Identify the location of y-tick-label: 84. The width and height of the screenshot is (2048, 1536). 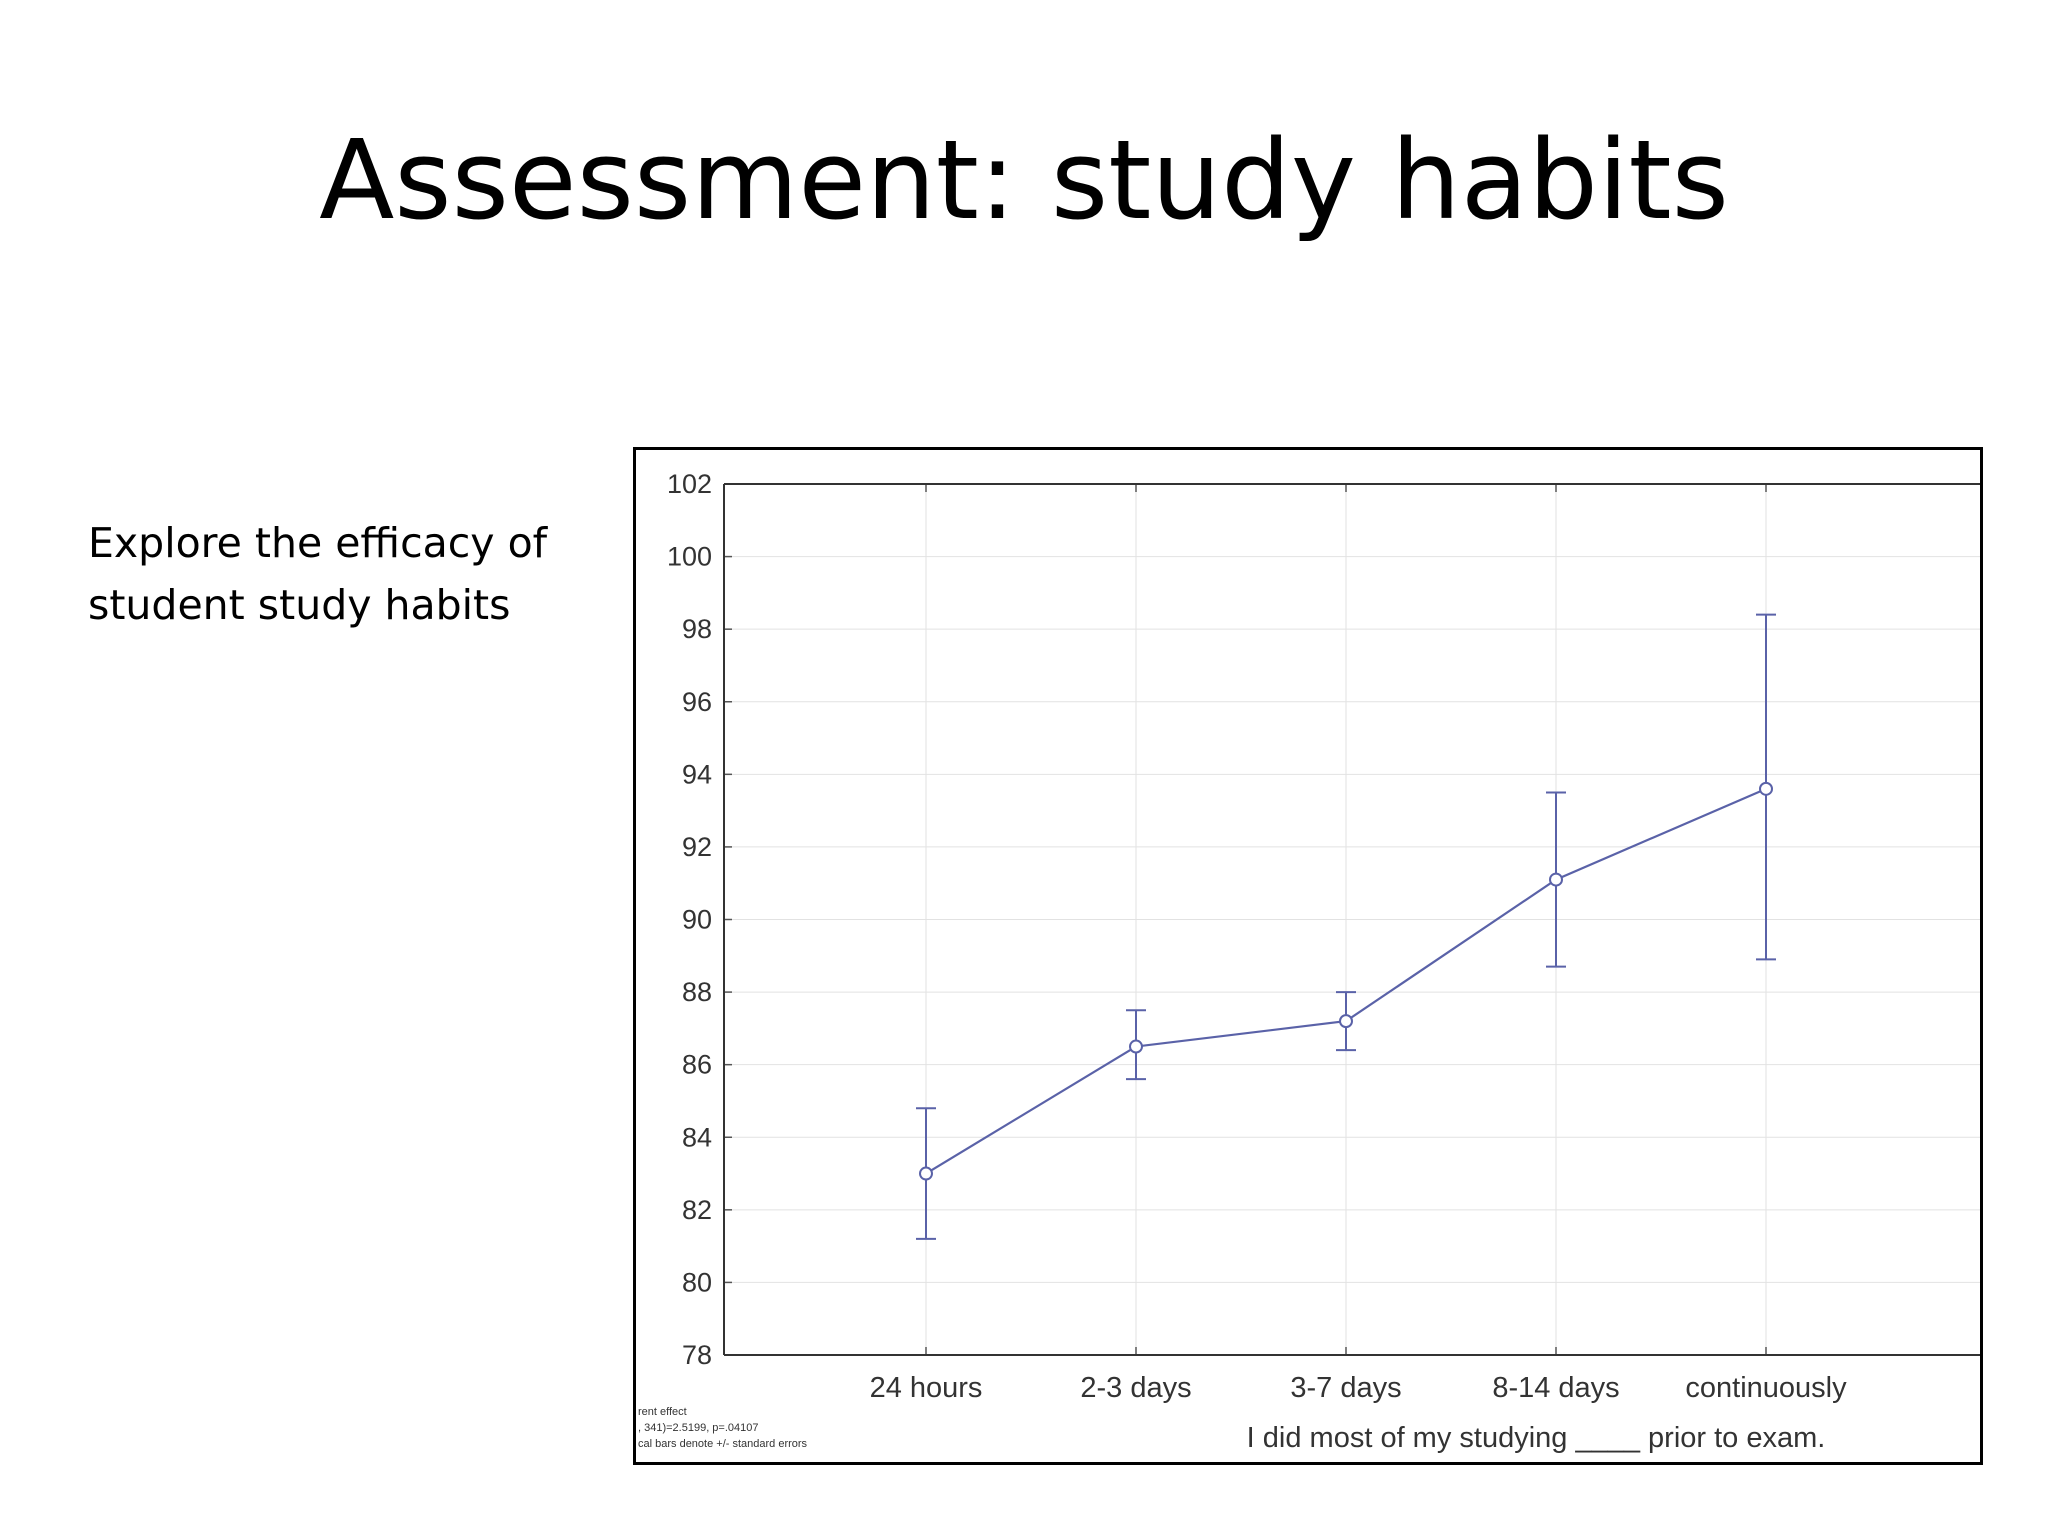
(697, 1137).